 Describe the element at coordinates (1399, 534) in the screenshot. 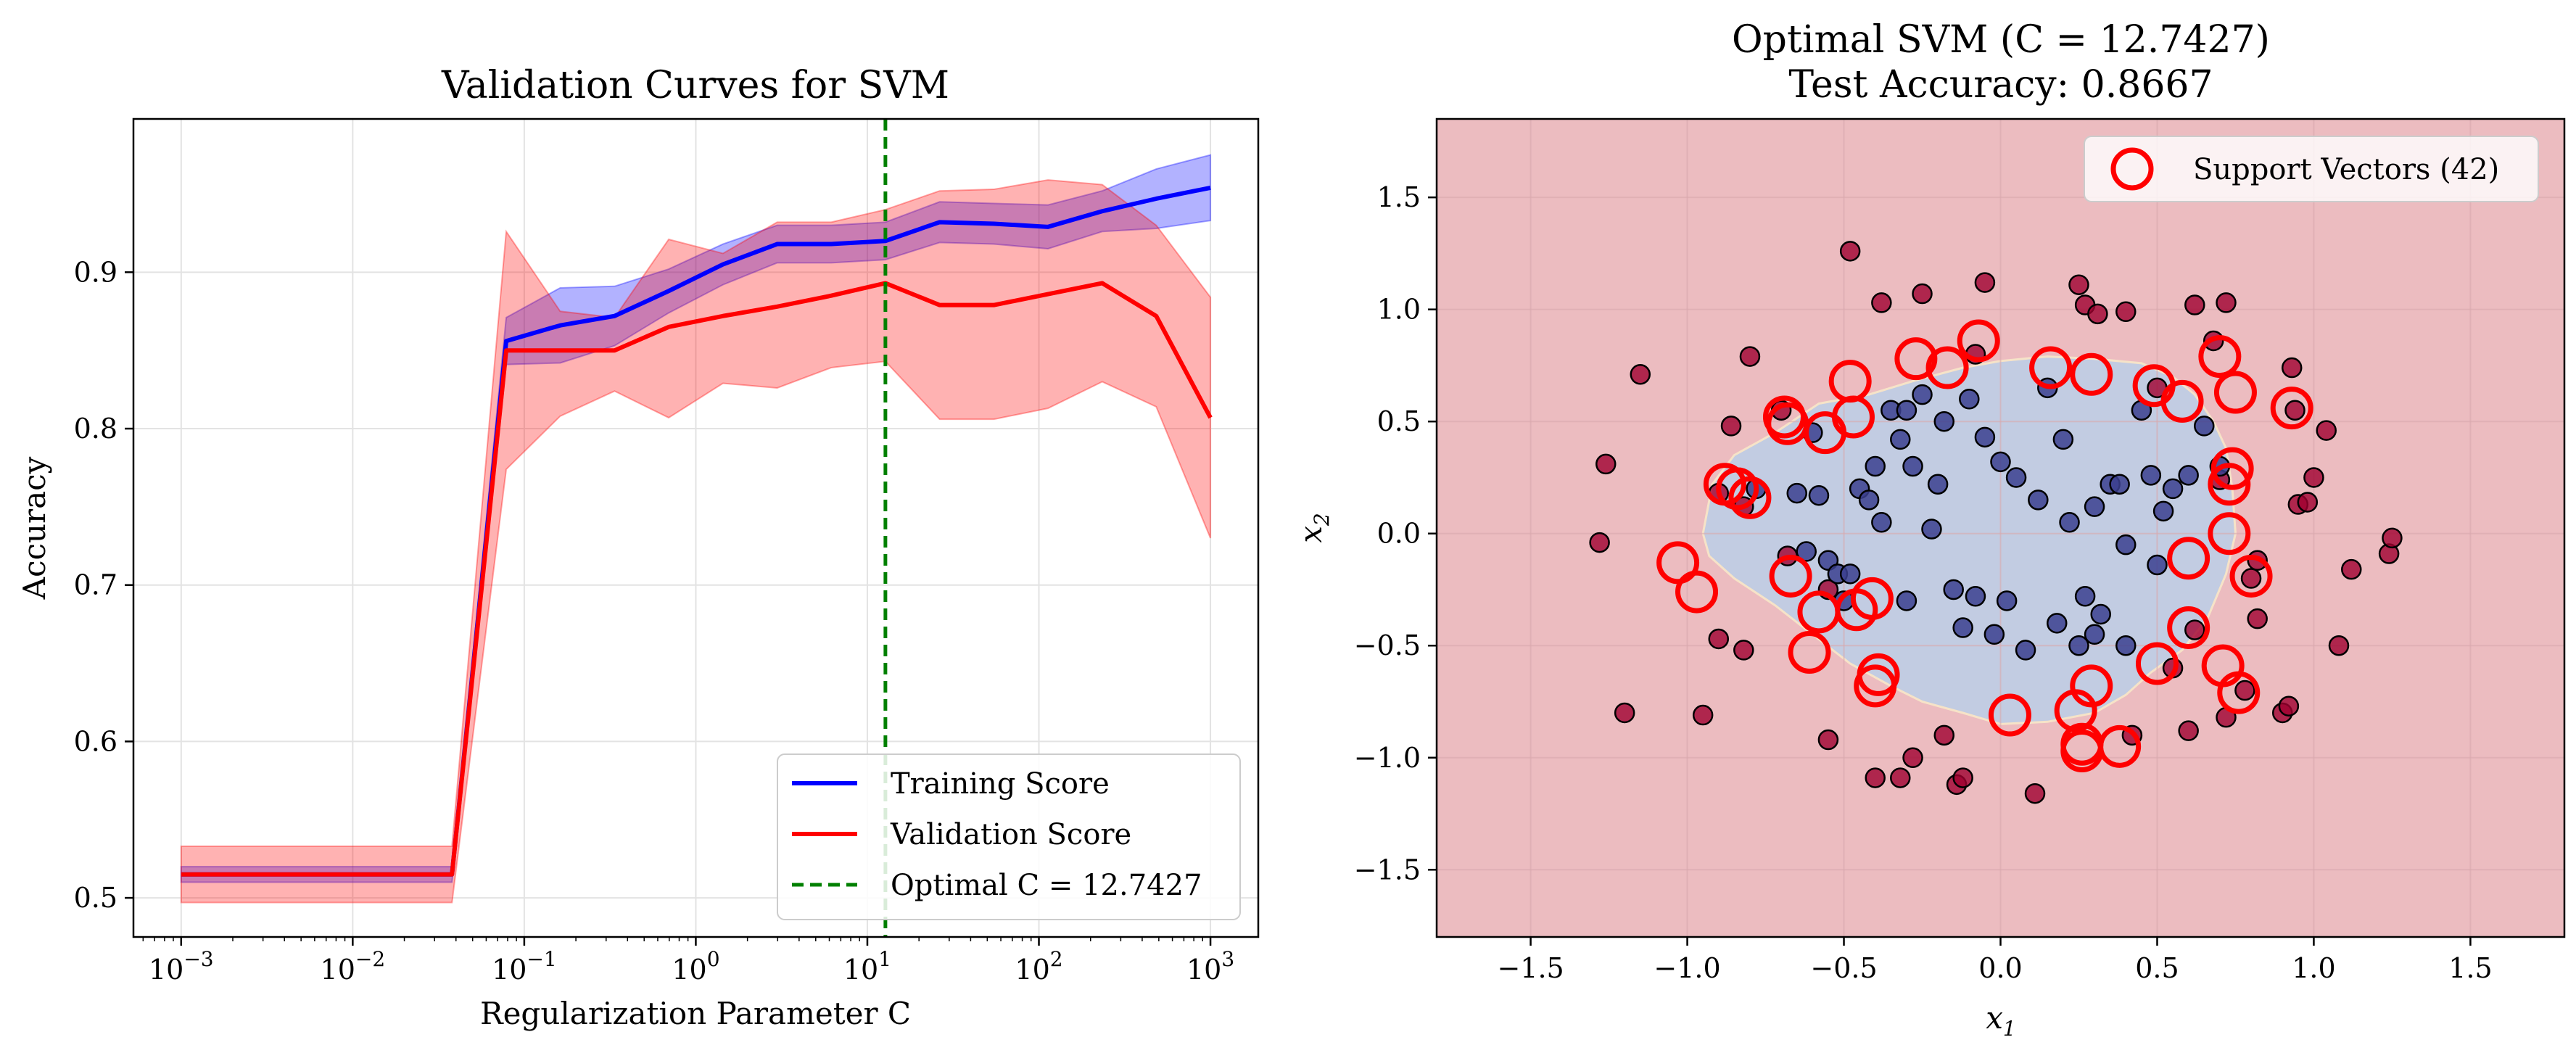

I see `right-y-tick-label: 0.0` at that location.